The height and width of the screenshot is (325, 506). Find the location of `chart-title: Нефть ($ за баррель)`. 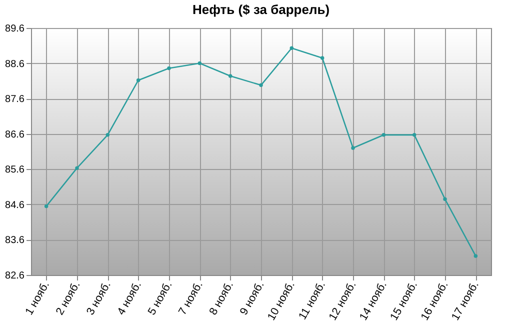

chart-title: Нефть ($ за баррель) is located at coordinates (261, 9).